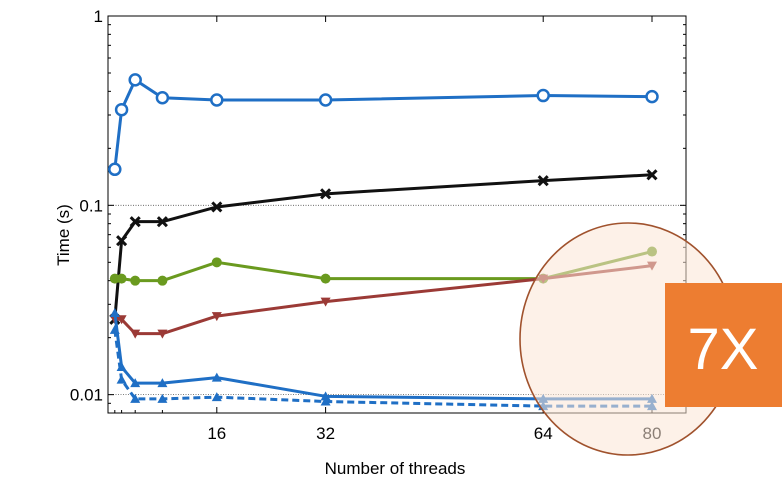 This screenshot has height=477, width=782. What do you see at coordinates (98, 16) in the screenshot?
I see `y-tick-label: 1` at bounding box center [98, 16].